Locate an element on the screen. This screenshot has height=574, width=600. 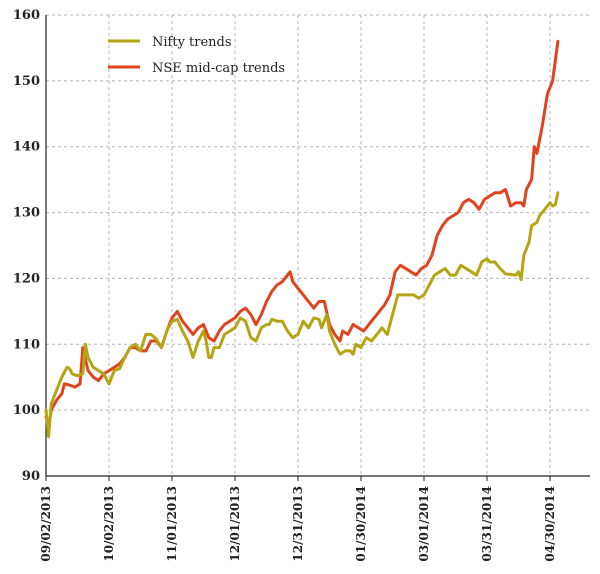
y-tick-label: 110 is located at coordinates (26, 344).